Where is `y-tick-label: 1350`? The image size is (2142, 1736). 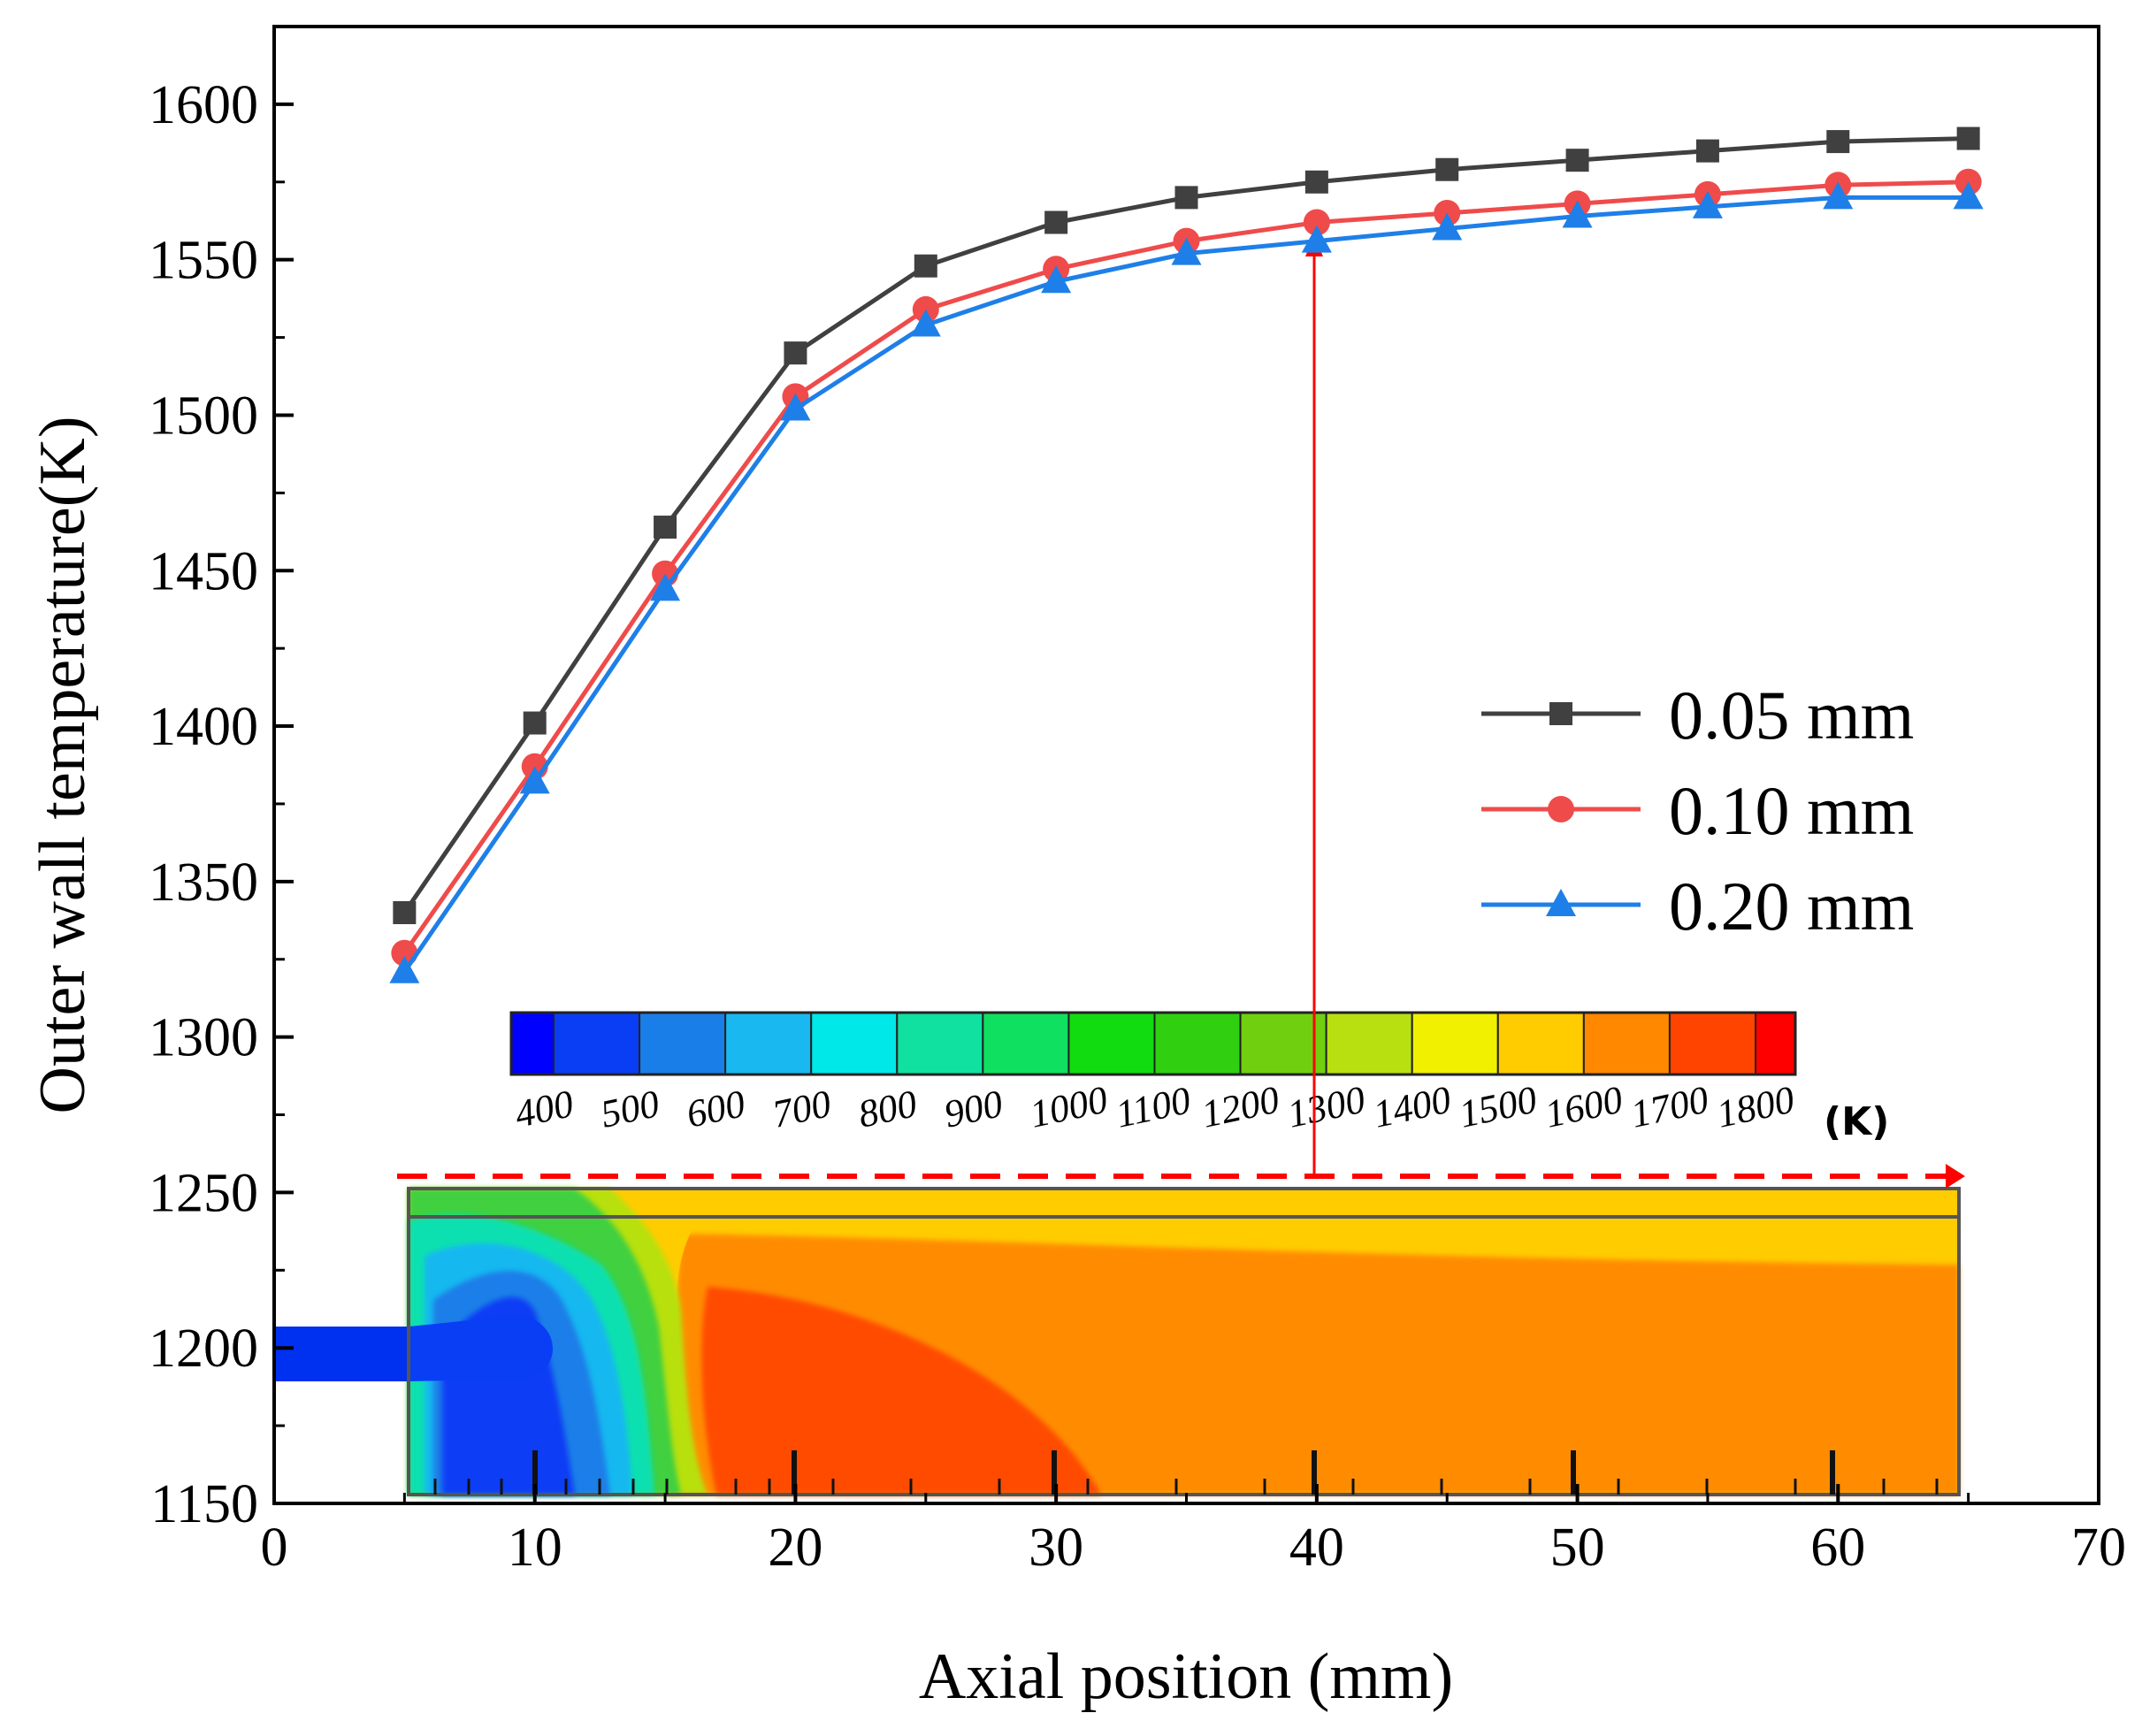 y-tick-label: 1350 is located at coordinates (203, 883).